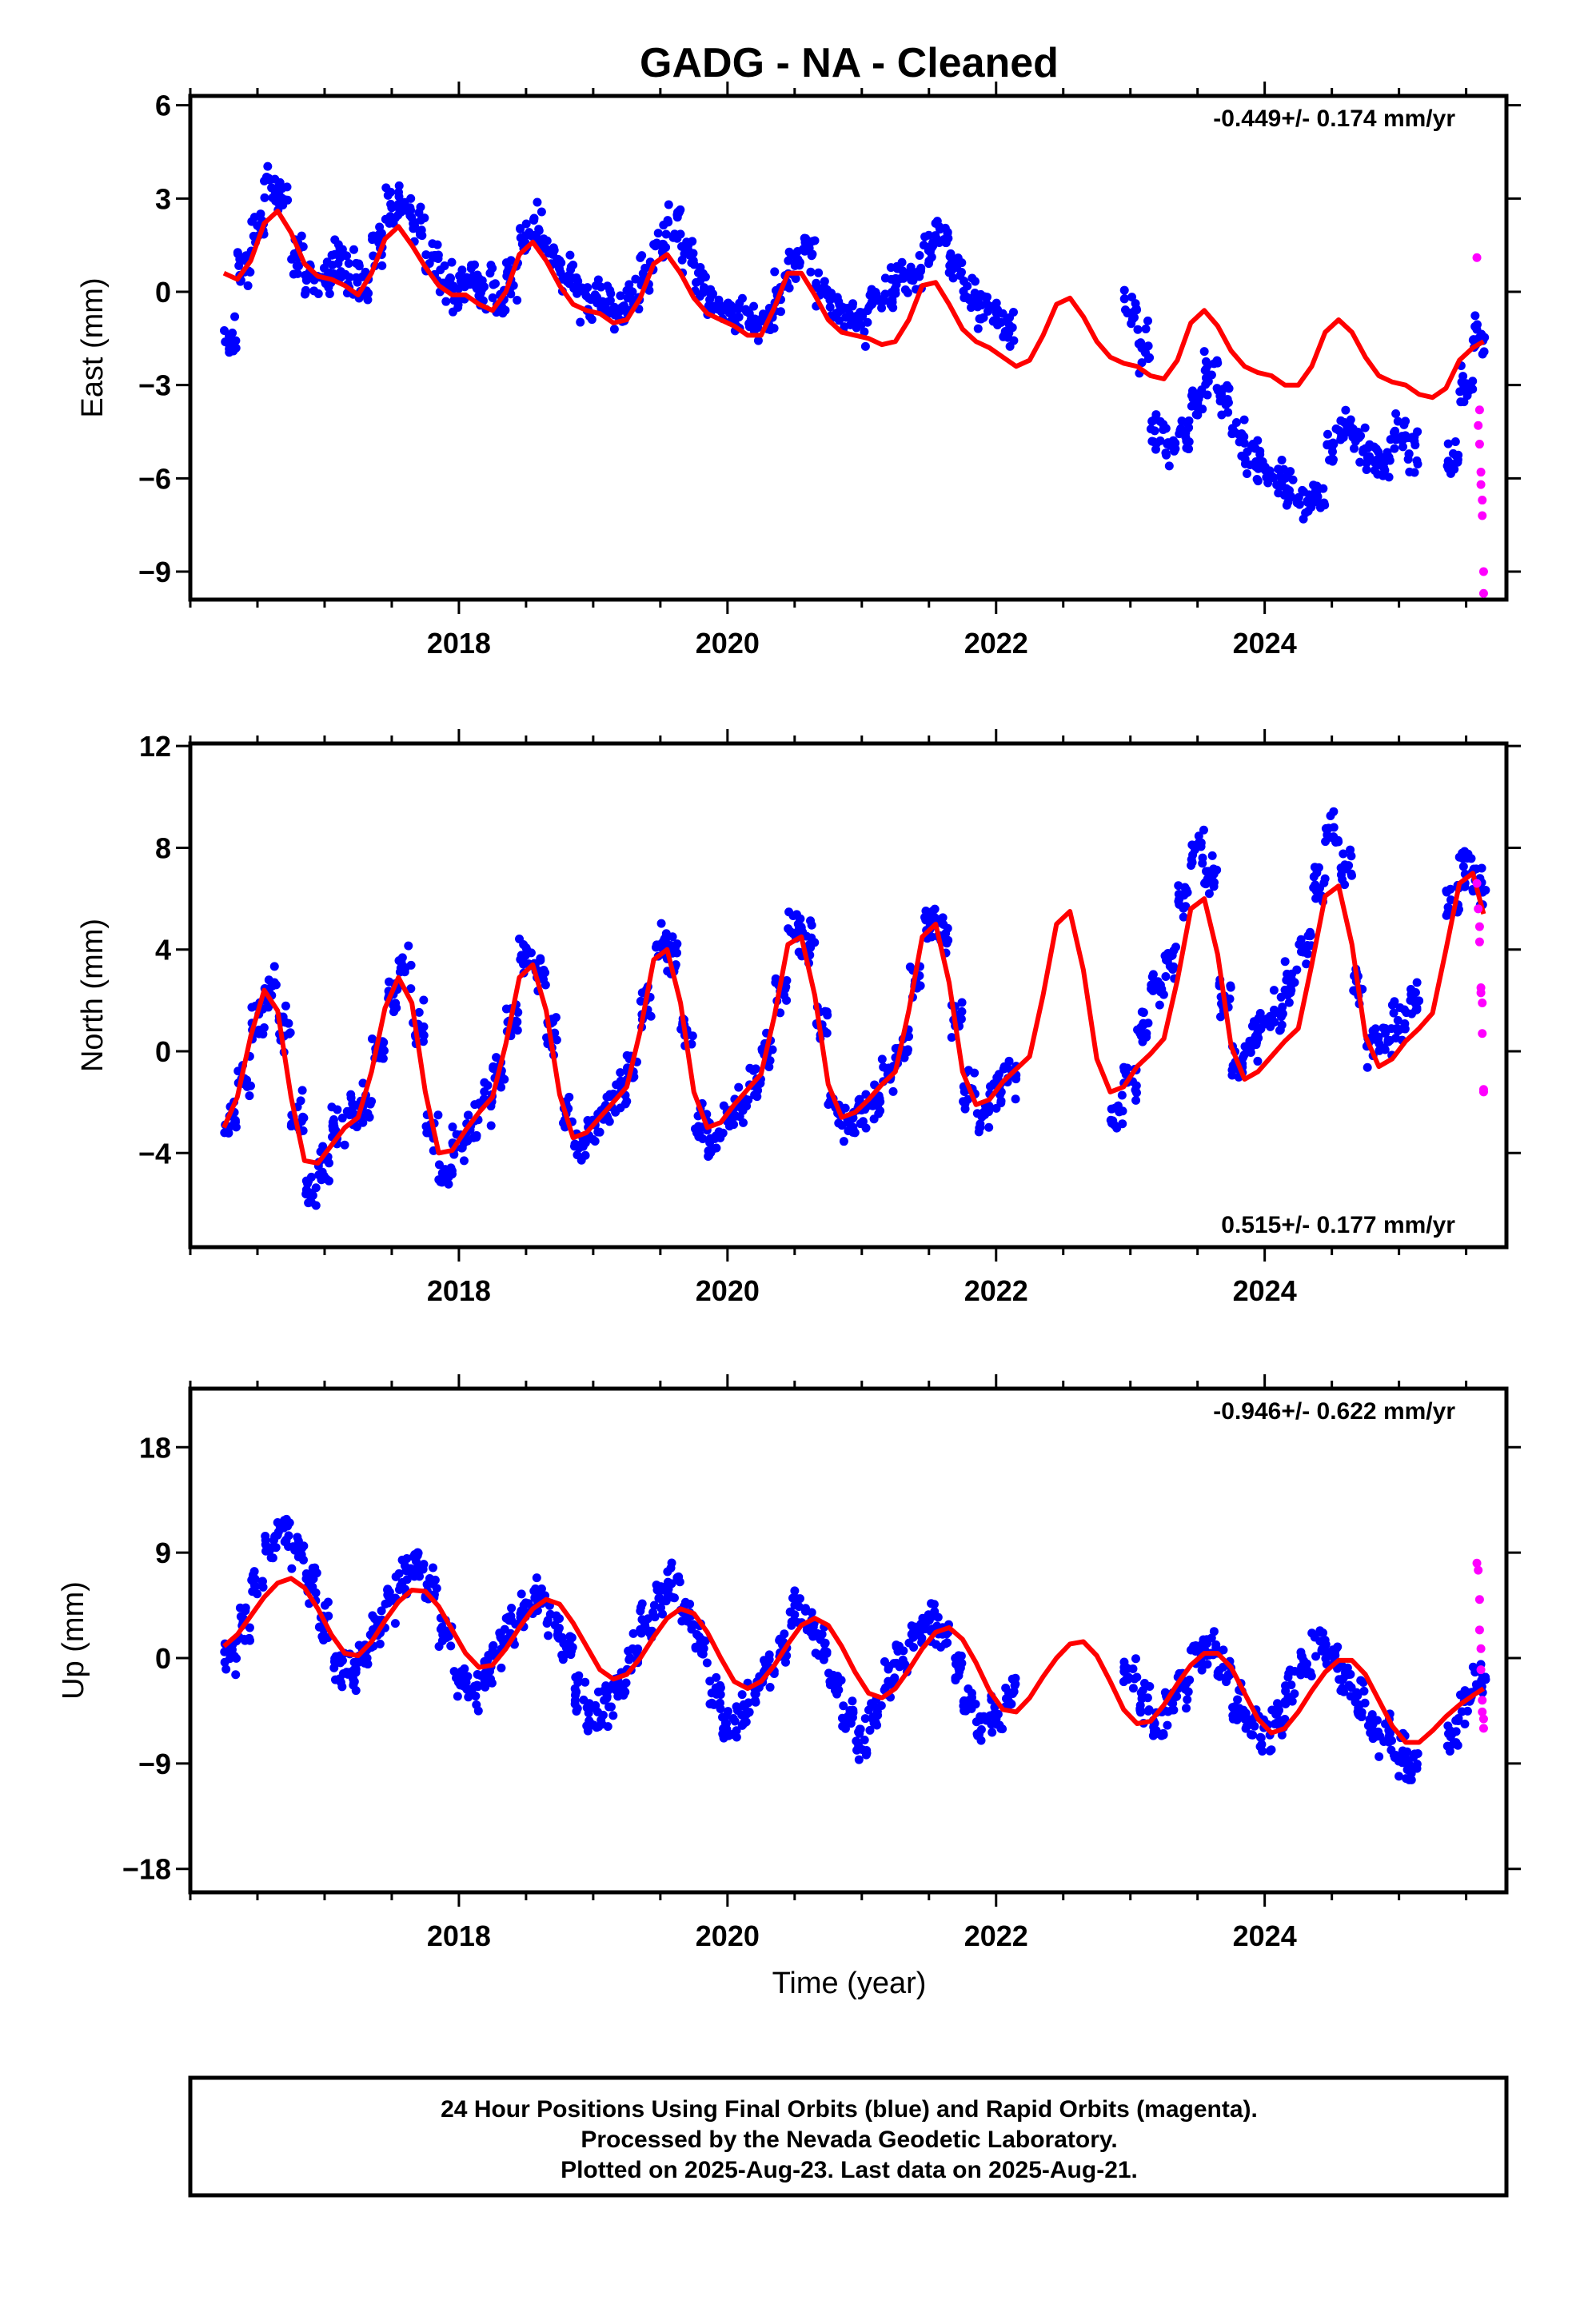 The height and width of the screenshot is (2324, 1580). I want to click on east-y-tick-label: 0, so click(163, 292).